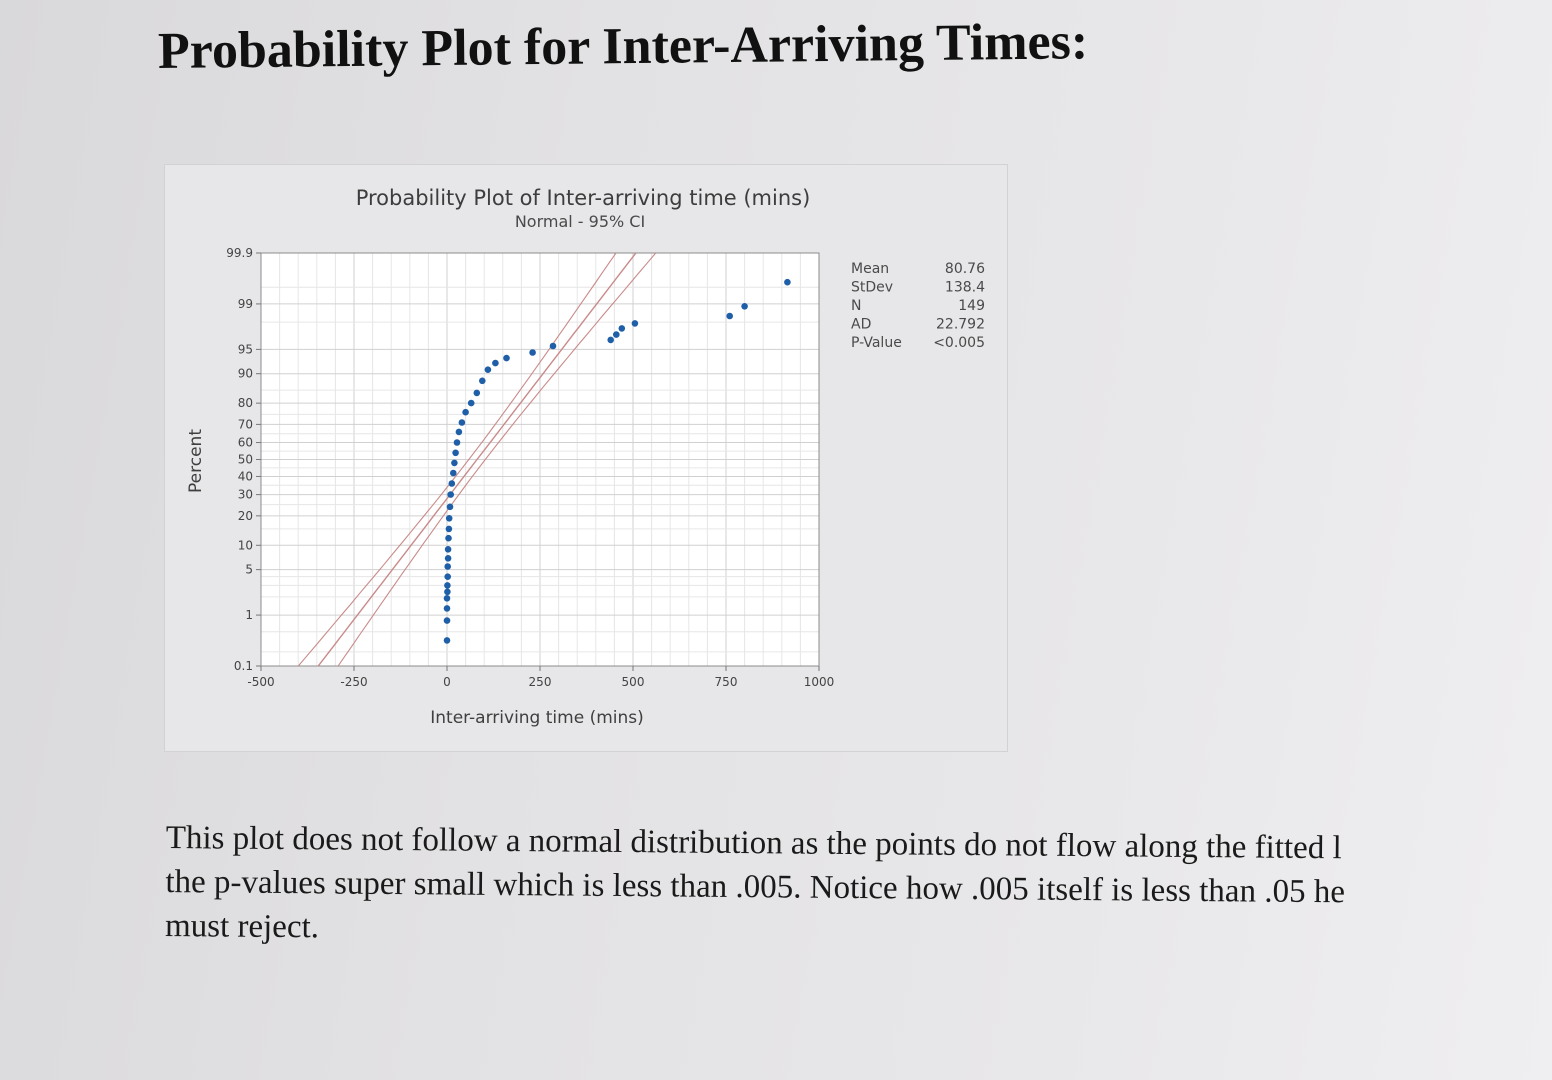 Image resolution: width=1552 pixels, height=1080 pixels. What do you see at coordinates (245, 424) in the screenshot?
I see `y-tick-label: 70` at bounding box center [245, 424].